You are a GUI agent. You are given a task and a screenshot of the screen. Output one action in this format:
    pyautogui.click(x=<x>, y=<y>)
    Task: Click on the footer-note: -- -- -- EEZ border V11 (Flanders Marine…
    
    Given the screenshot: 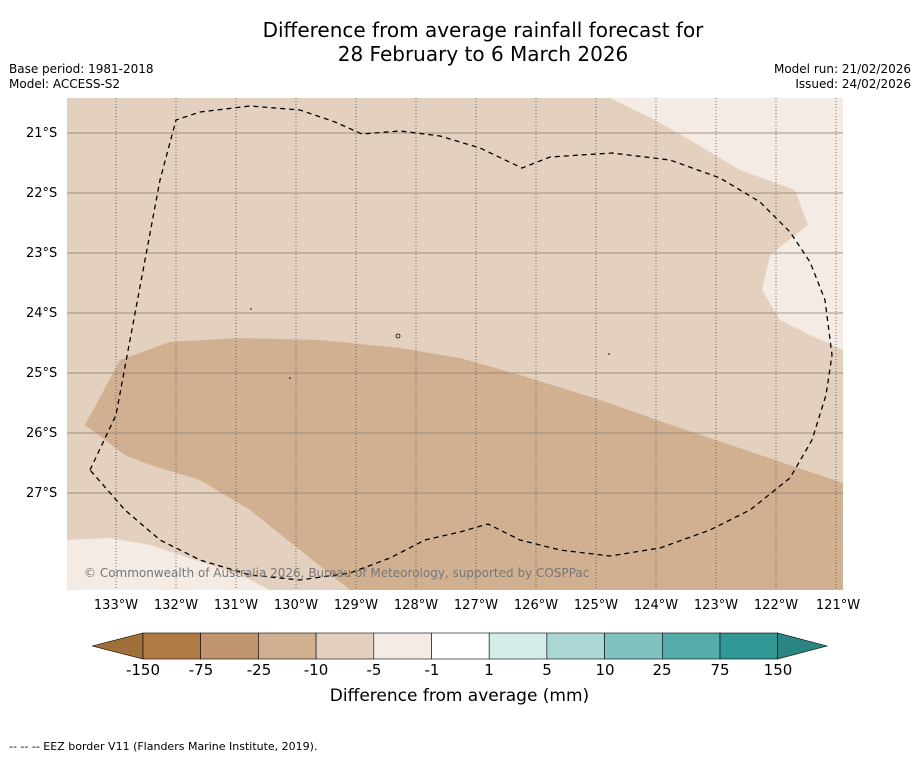 What is the action you would take?
    pyautogui.click(x=163, y=746)
    